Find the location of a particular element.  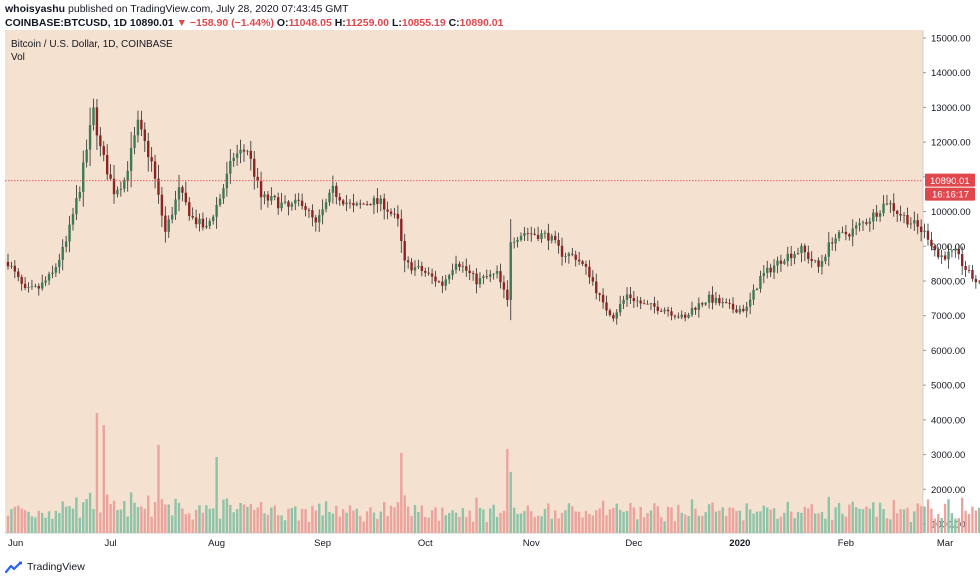

close-label: C: is located at coordinates (454, 23).